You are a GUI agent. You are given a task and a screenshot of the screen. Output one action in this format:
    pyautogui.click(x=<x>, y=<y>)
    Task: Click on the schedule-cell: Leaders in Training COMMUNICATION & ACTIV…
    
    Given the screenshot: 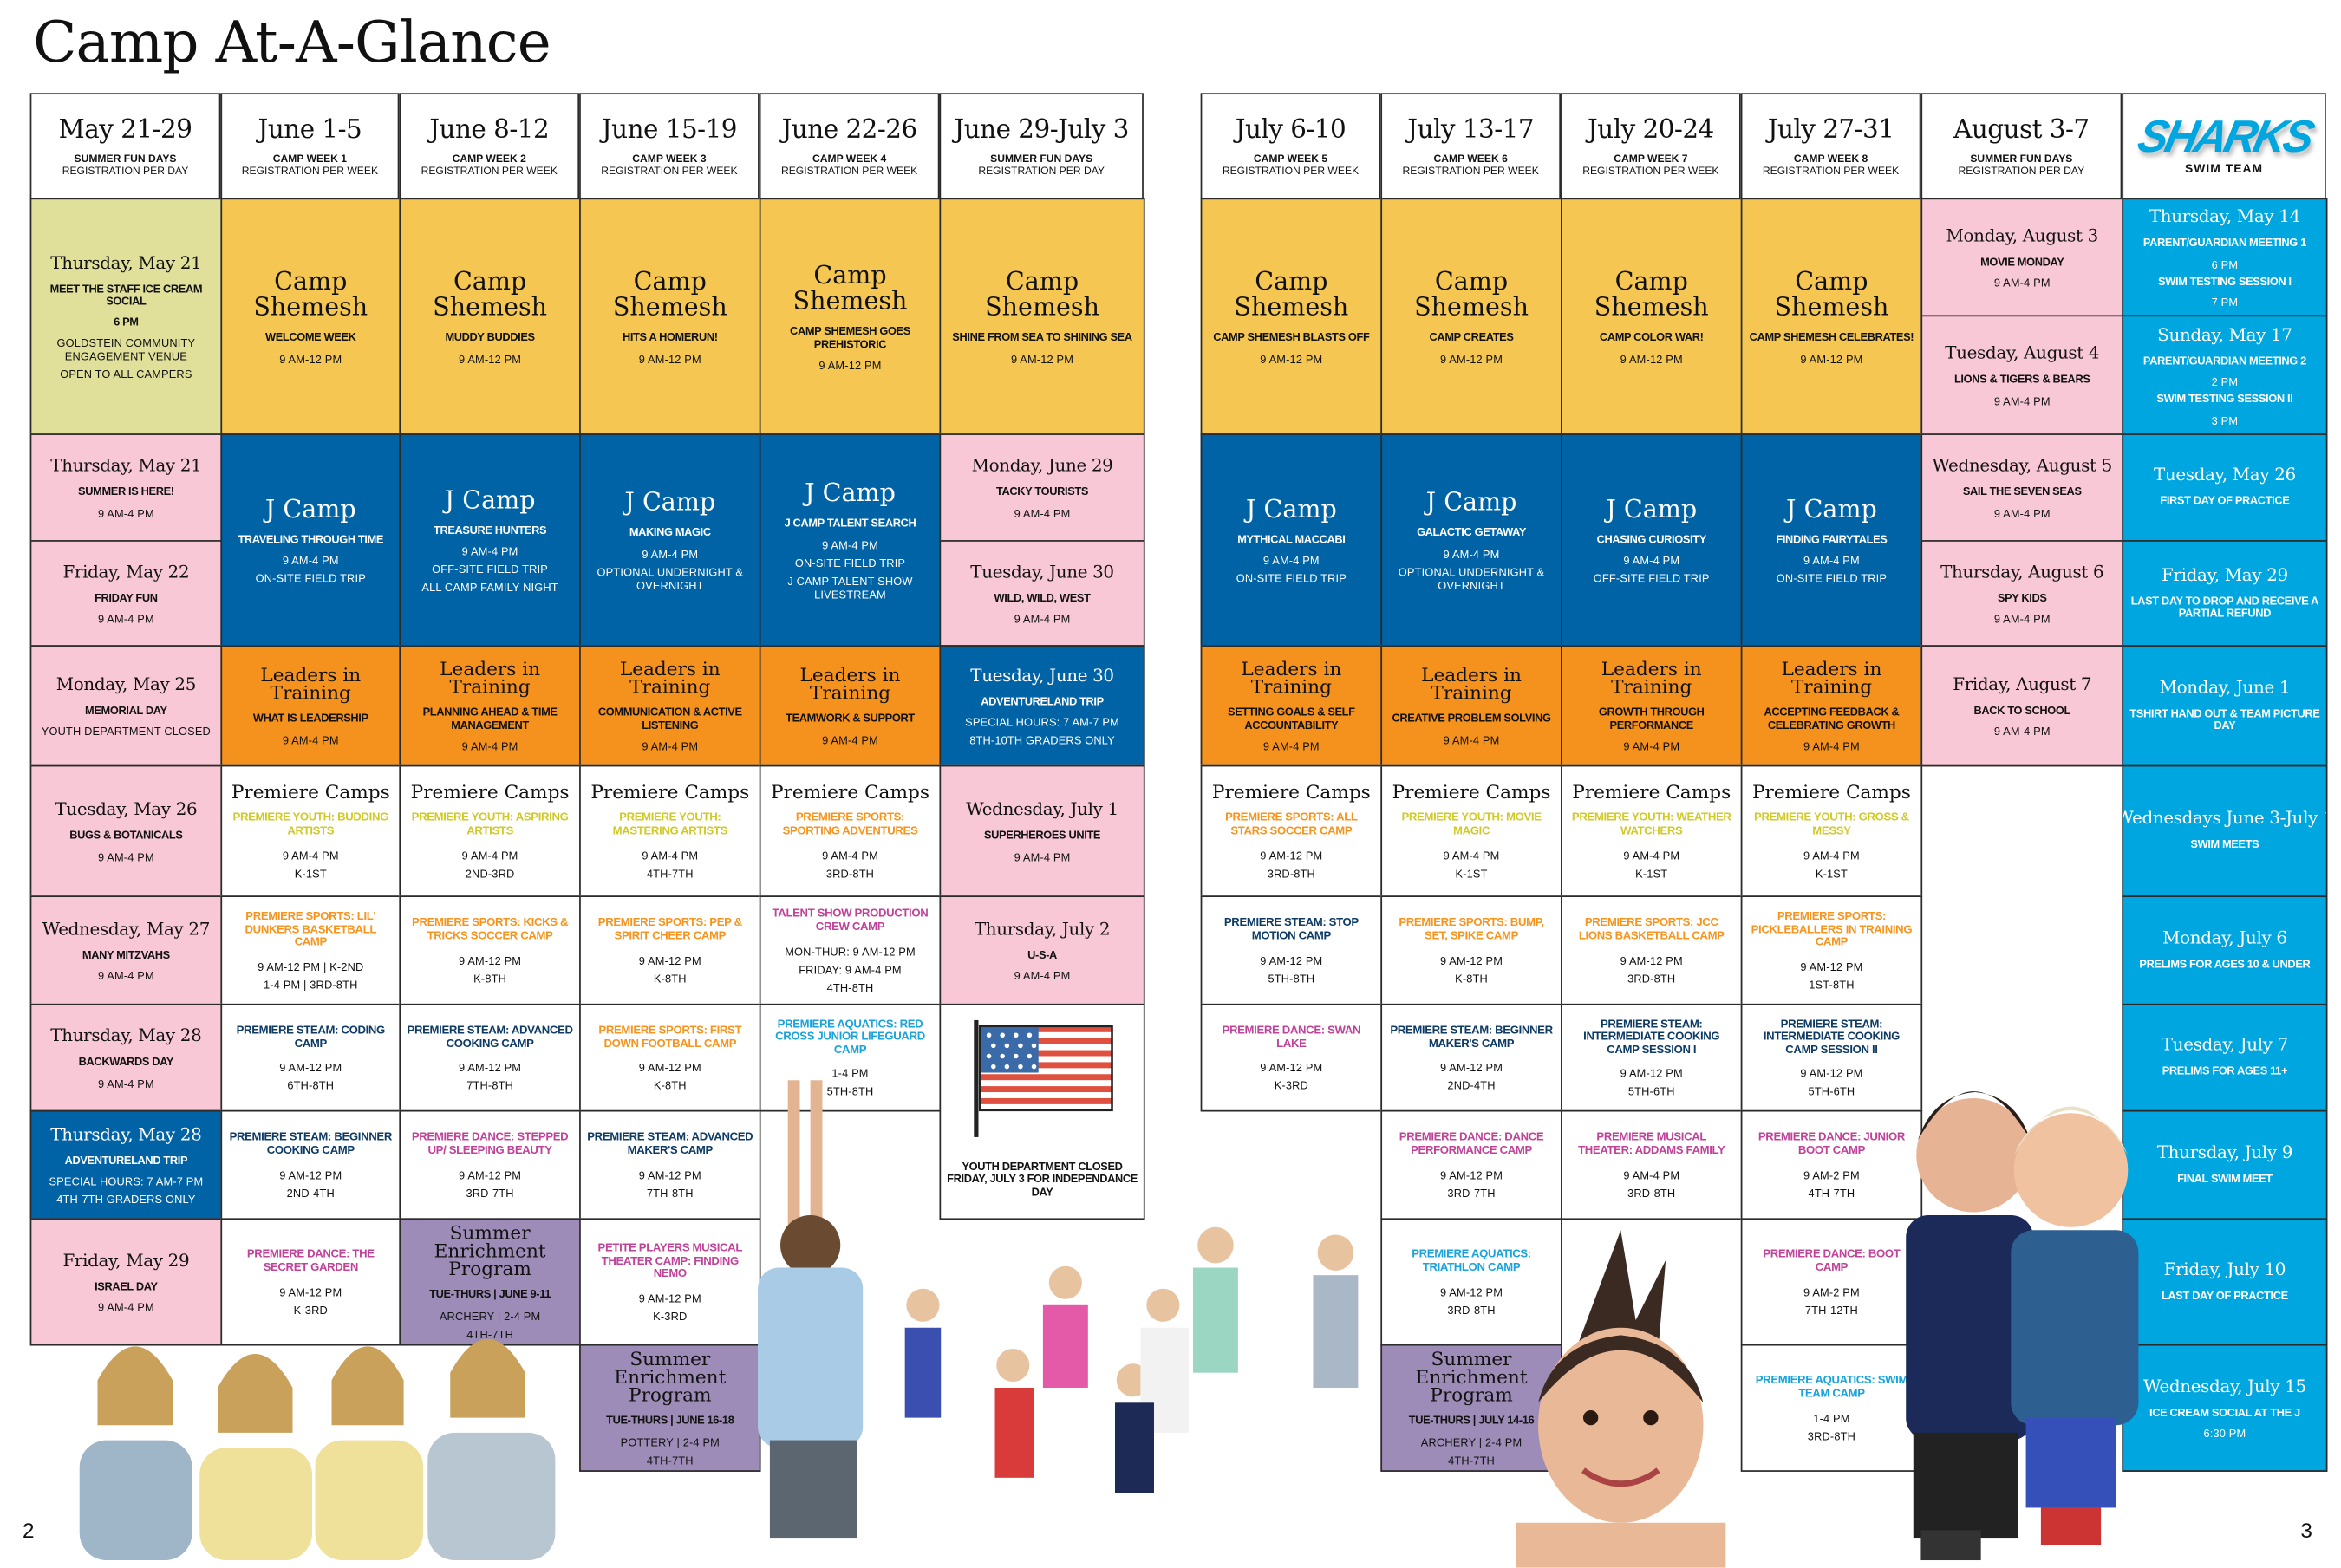 What is the action you would take?
    pyautogui.click(x=670, y=706)
    